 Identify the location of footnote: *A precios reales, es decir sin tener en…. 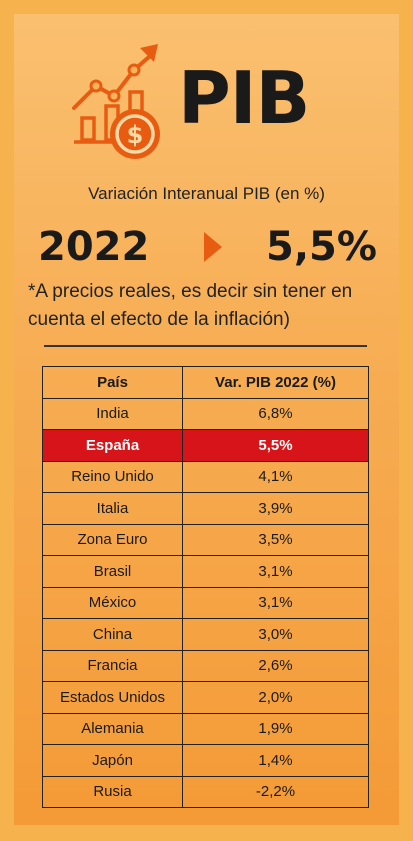
(190, 305).